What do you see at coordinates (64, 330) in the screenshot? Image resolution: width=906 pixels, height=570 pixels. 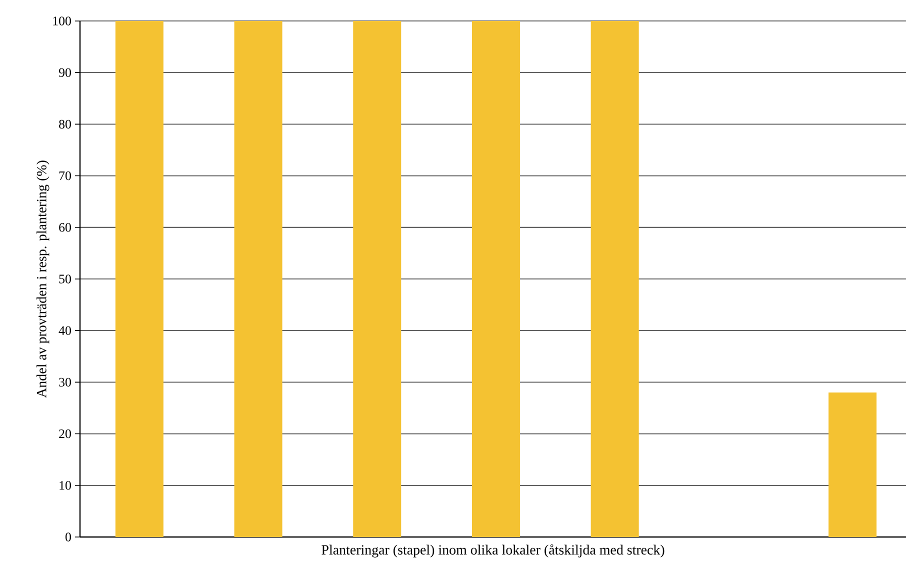 I see `y-tick-label: 40` at bounding box center [64, 330].